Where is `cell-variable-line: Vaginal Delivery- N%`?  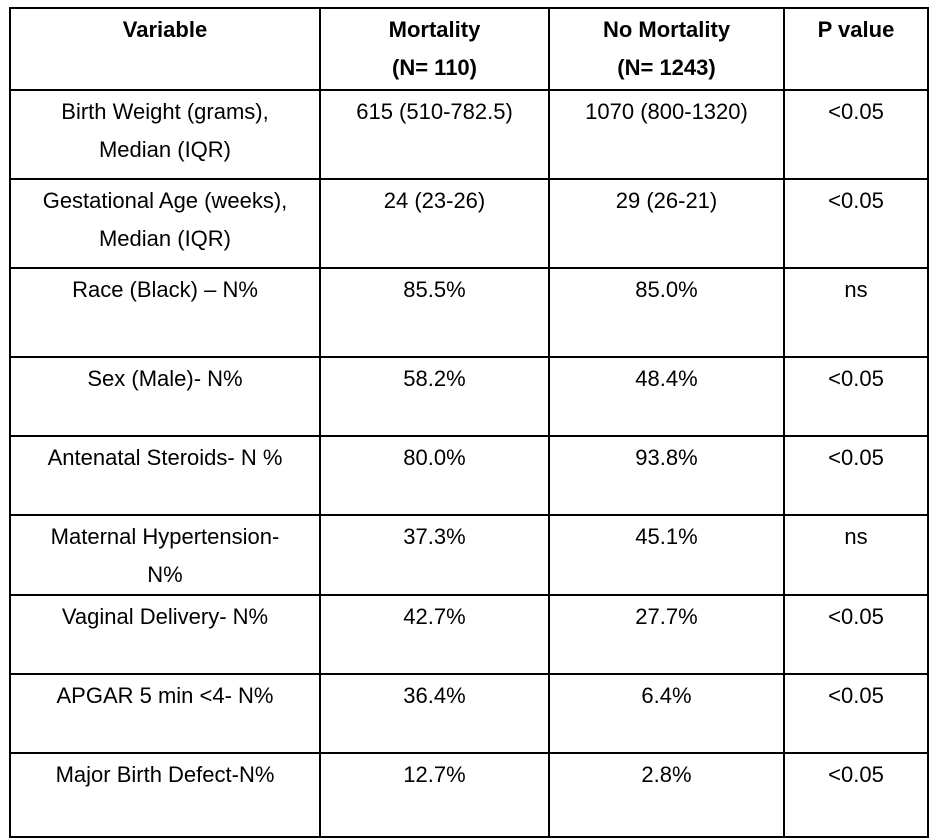
cell-variable-line: Vaginal Delivery- N% is located at coordinates (165, 616).